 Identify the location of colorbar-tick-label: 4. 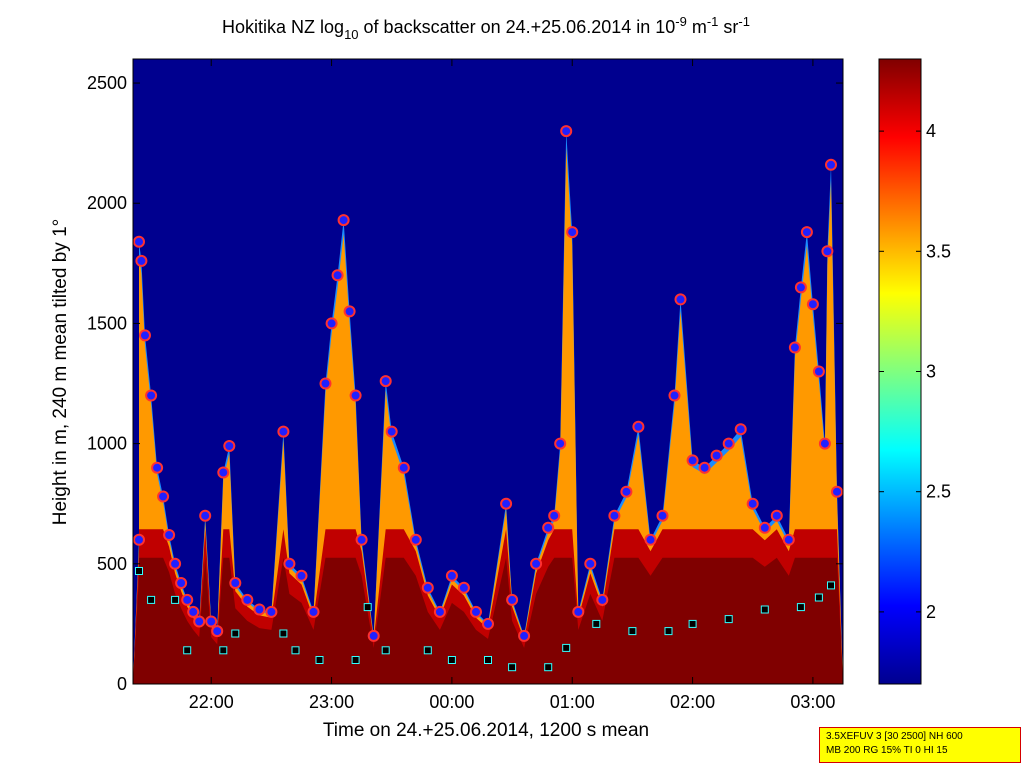
(931, 131).